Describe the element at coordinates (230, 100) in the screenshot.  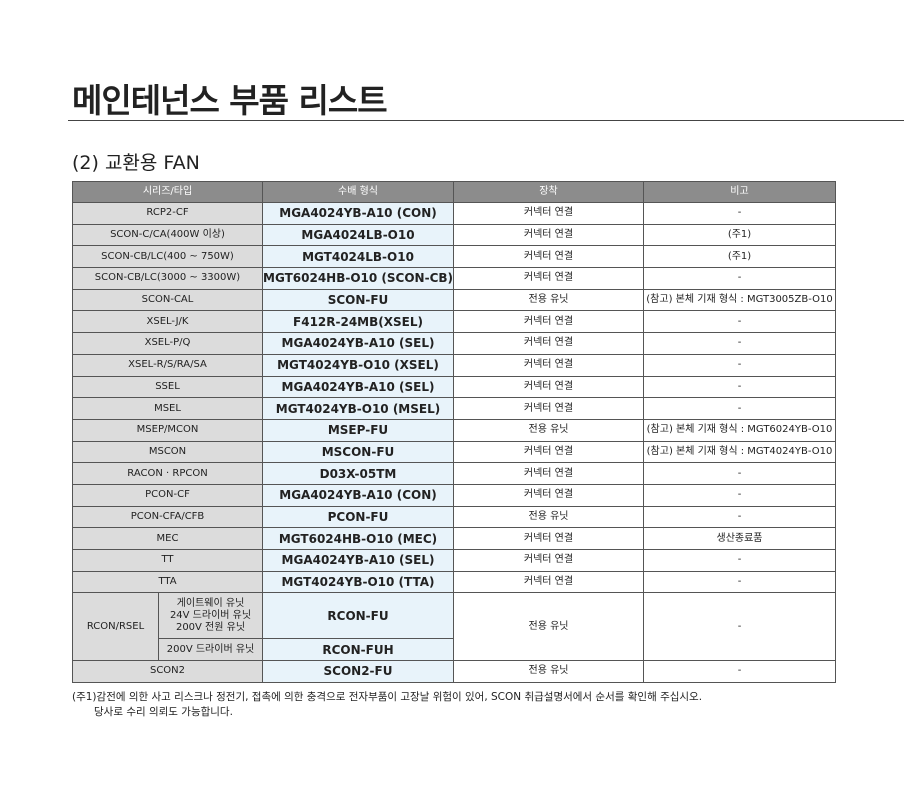
I see `page-title: 메인테넌스 부품 리스트` at that location.